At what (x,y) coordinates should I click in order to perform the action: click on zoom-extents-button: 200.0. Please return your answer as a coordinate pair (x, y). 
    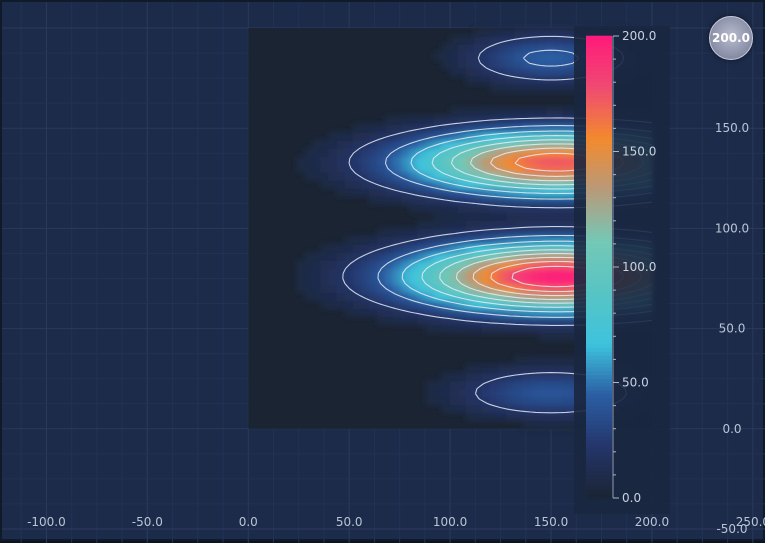
    Looking at the image, I should click on (731, 38).